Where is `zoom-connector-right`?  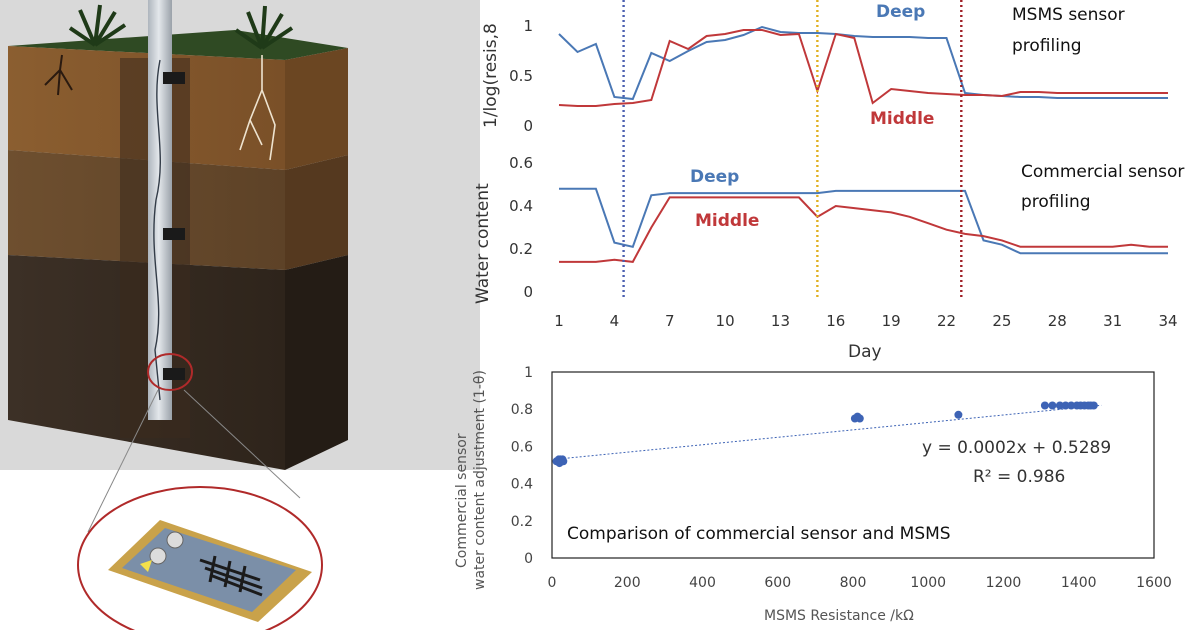 zoom-connector-right is located at coordinates (242, 444).